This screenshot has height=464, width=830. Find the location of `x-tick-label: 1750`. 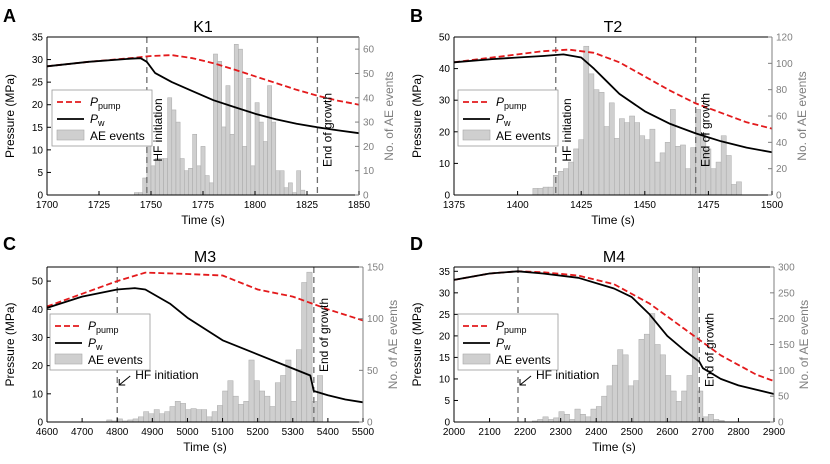

x-tick-label: 1750 is located at coordinates (151, 205).